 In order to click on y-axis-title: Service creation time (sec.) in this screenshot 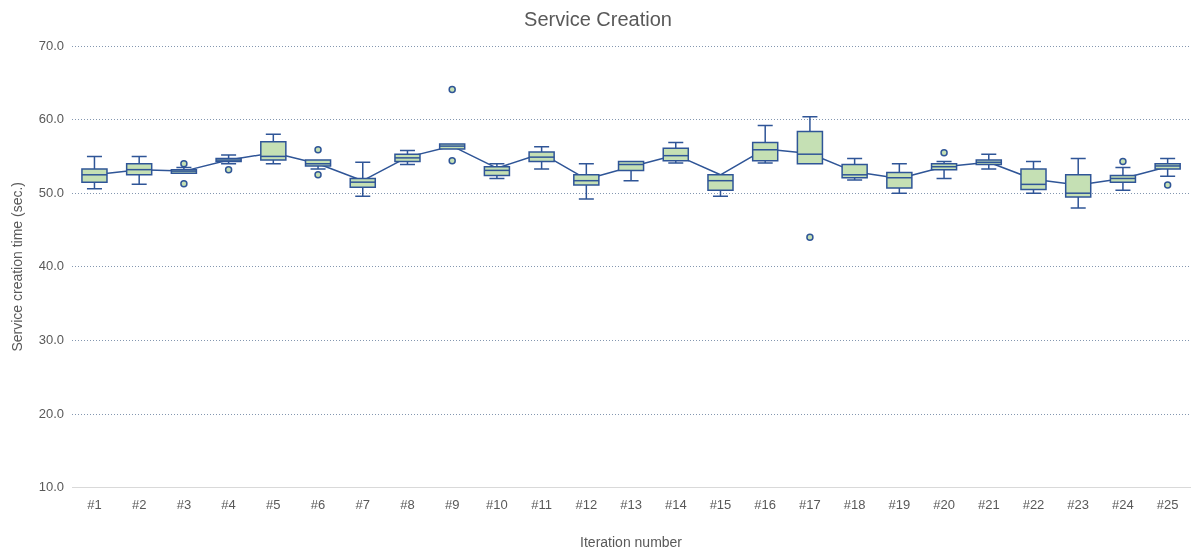, I will do `click(17, 267)`.